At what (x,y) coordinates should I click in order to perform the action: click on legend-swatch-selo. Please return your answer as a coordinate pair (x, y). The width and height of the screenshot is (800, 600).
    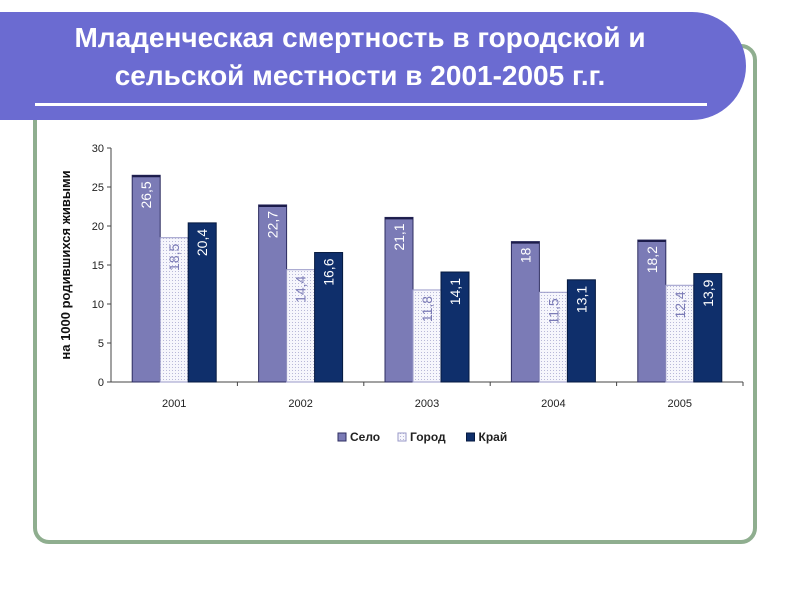
    Looking at the image, I should click on (342, 437).